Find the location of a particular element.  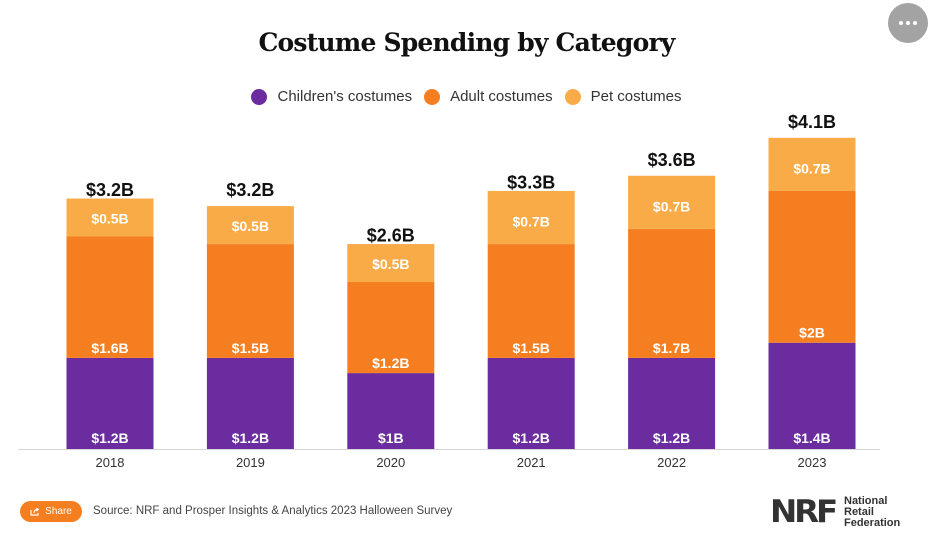

total-label: $2.6B is located at coordinates (391, 236).